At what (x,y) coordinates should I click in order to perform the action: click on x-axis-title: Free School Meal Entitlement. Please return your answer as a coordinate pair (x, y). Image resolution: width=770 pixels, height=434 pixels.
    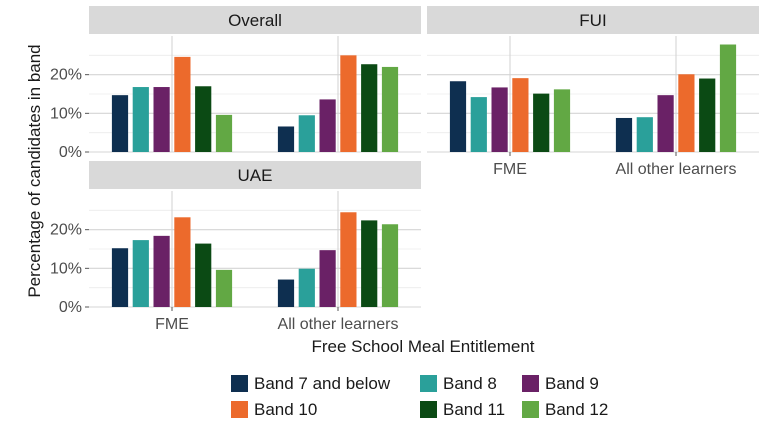
    Looking at the image, I should click on (423, 346).